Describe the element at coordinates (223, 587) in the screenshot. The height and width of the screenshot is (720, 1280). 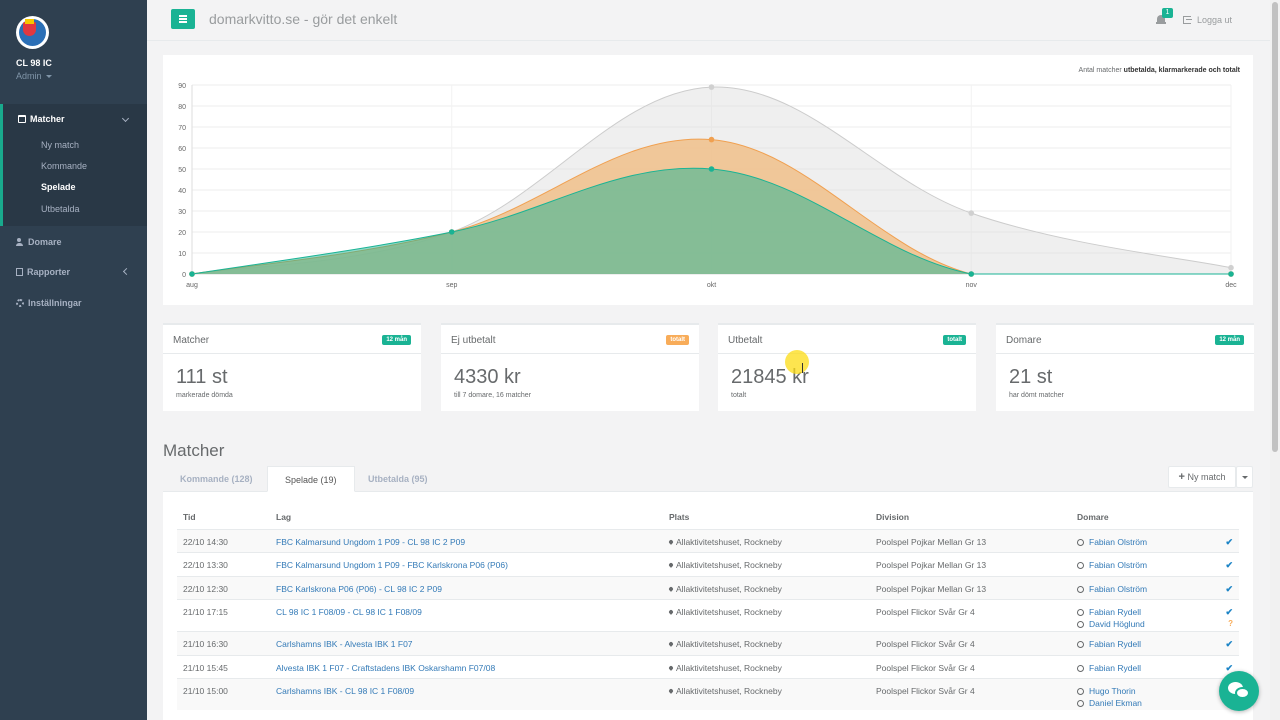
I see `cell-time: 22/10 12:30` at that location.